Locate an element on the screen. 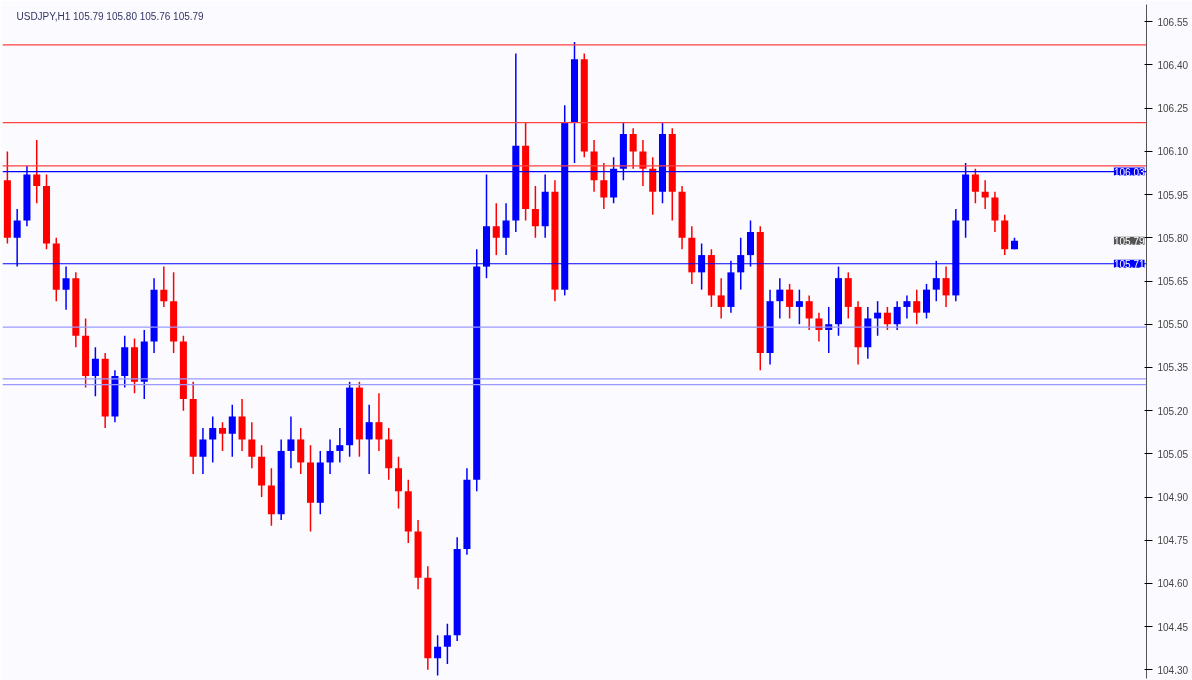 The width and height of the screenshot is (1192, 680). ref-line-label: 106.03 is located at coordinates (1129, 172).